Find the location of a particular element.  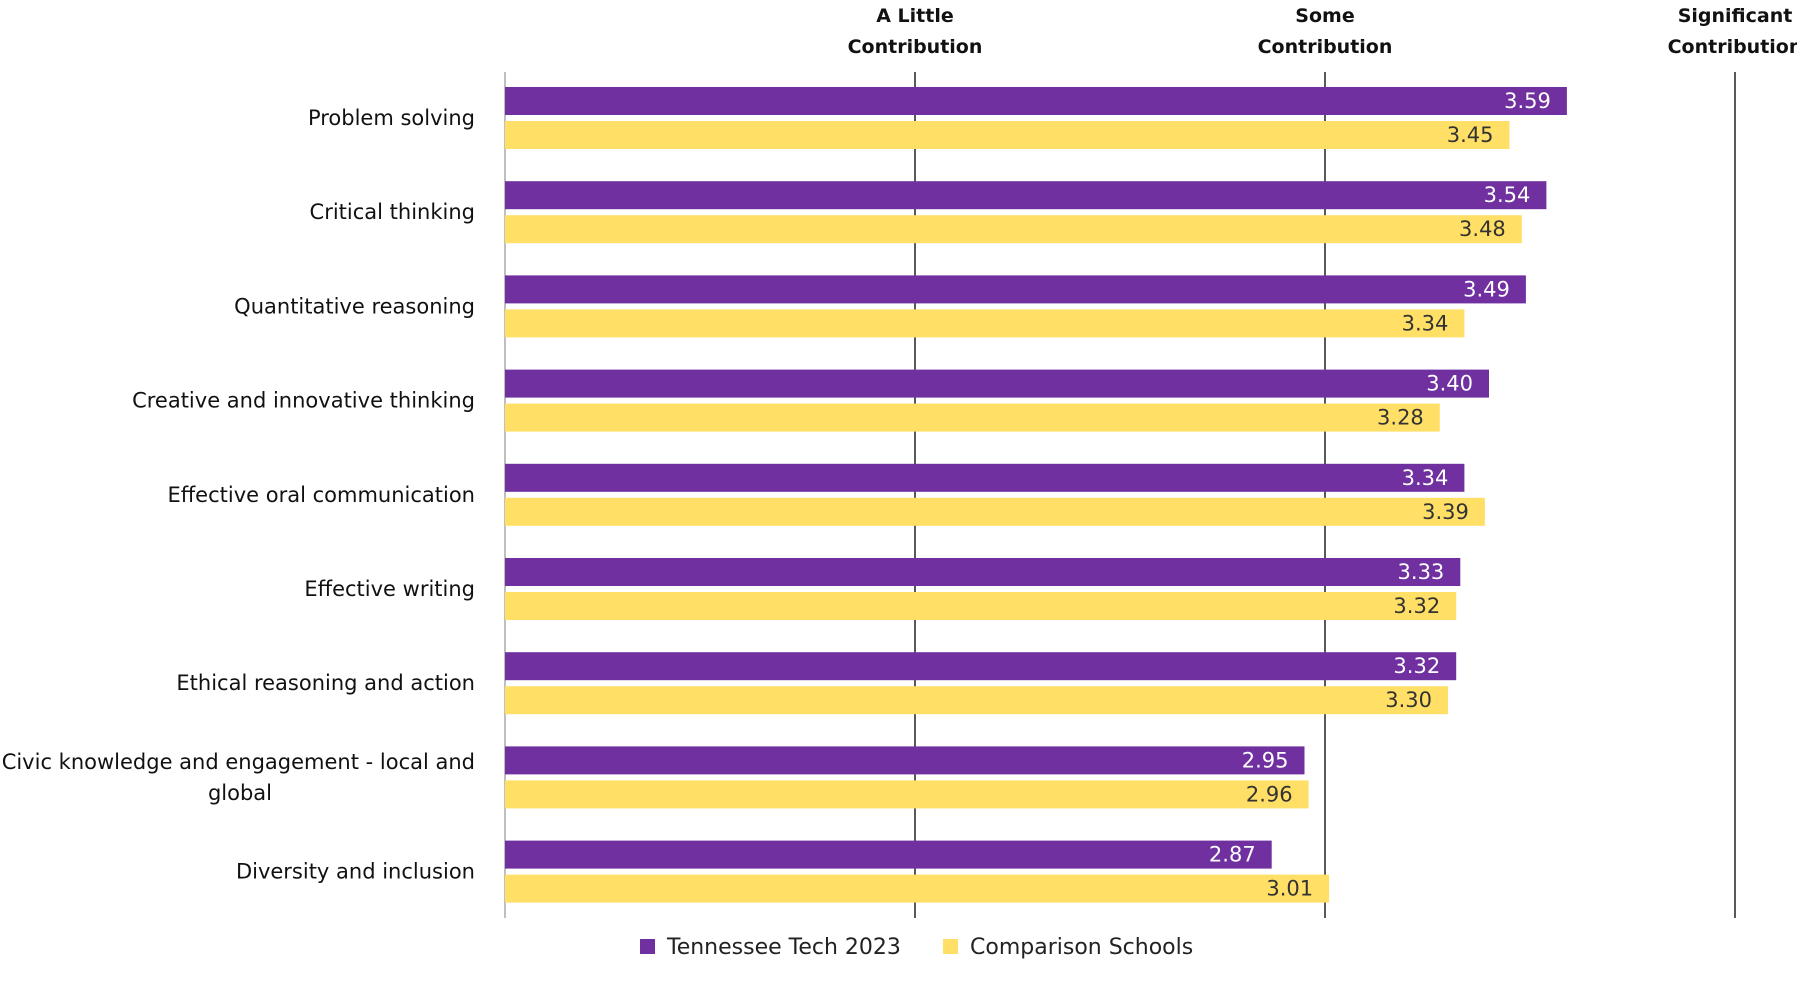

data-label: 3.01 is located at coordinates (1289, 889).